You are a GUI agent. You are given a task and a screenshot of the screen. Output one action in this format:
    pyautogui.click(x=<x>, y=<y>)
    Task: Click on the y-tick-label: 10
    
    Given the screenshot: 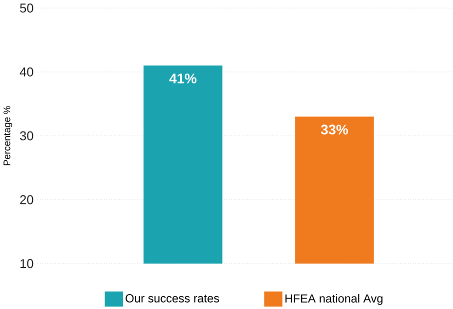 What is the action you would take?
    pyautogui.click(x=27, y=263)
    